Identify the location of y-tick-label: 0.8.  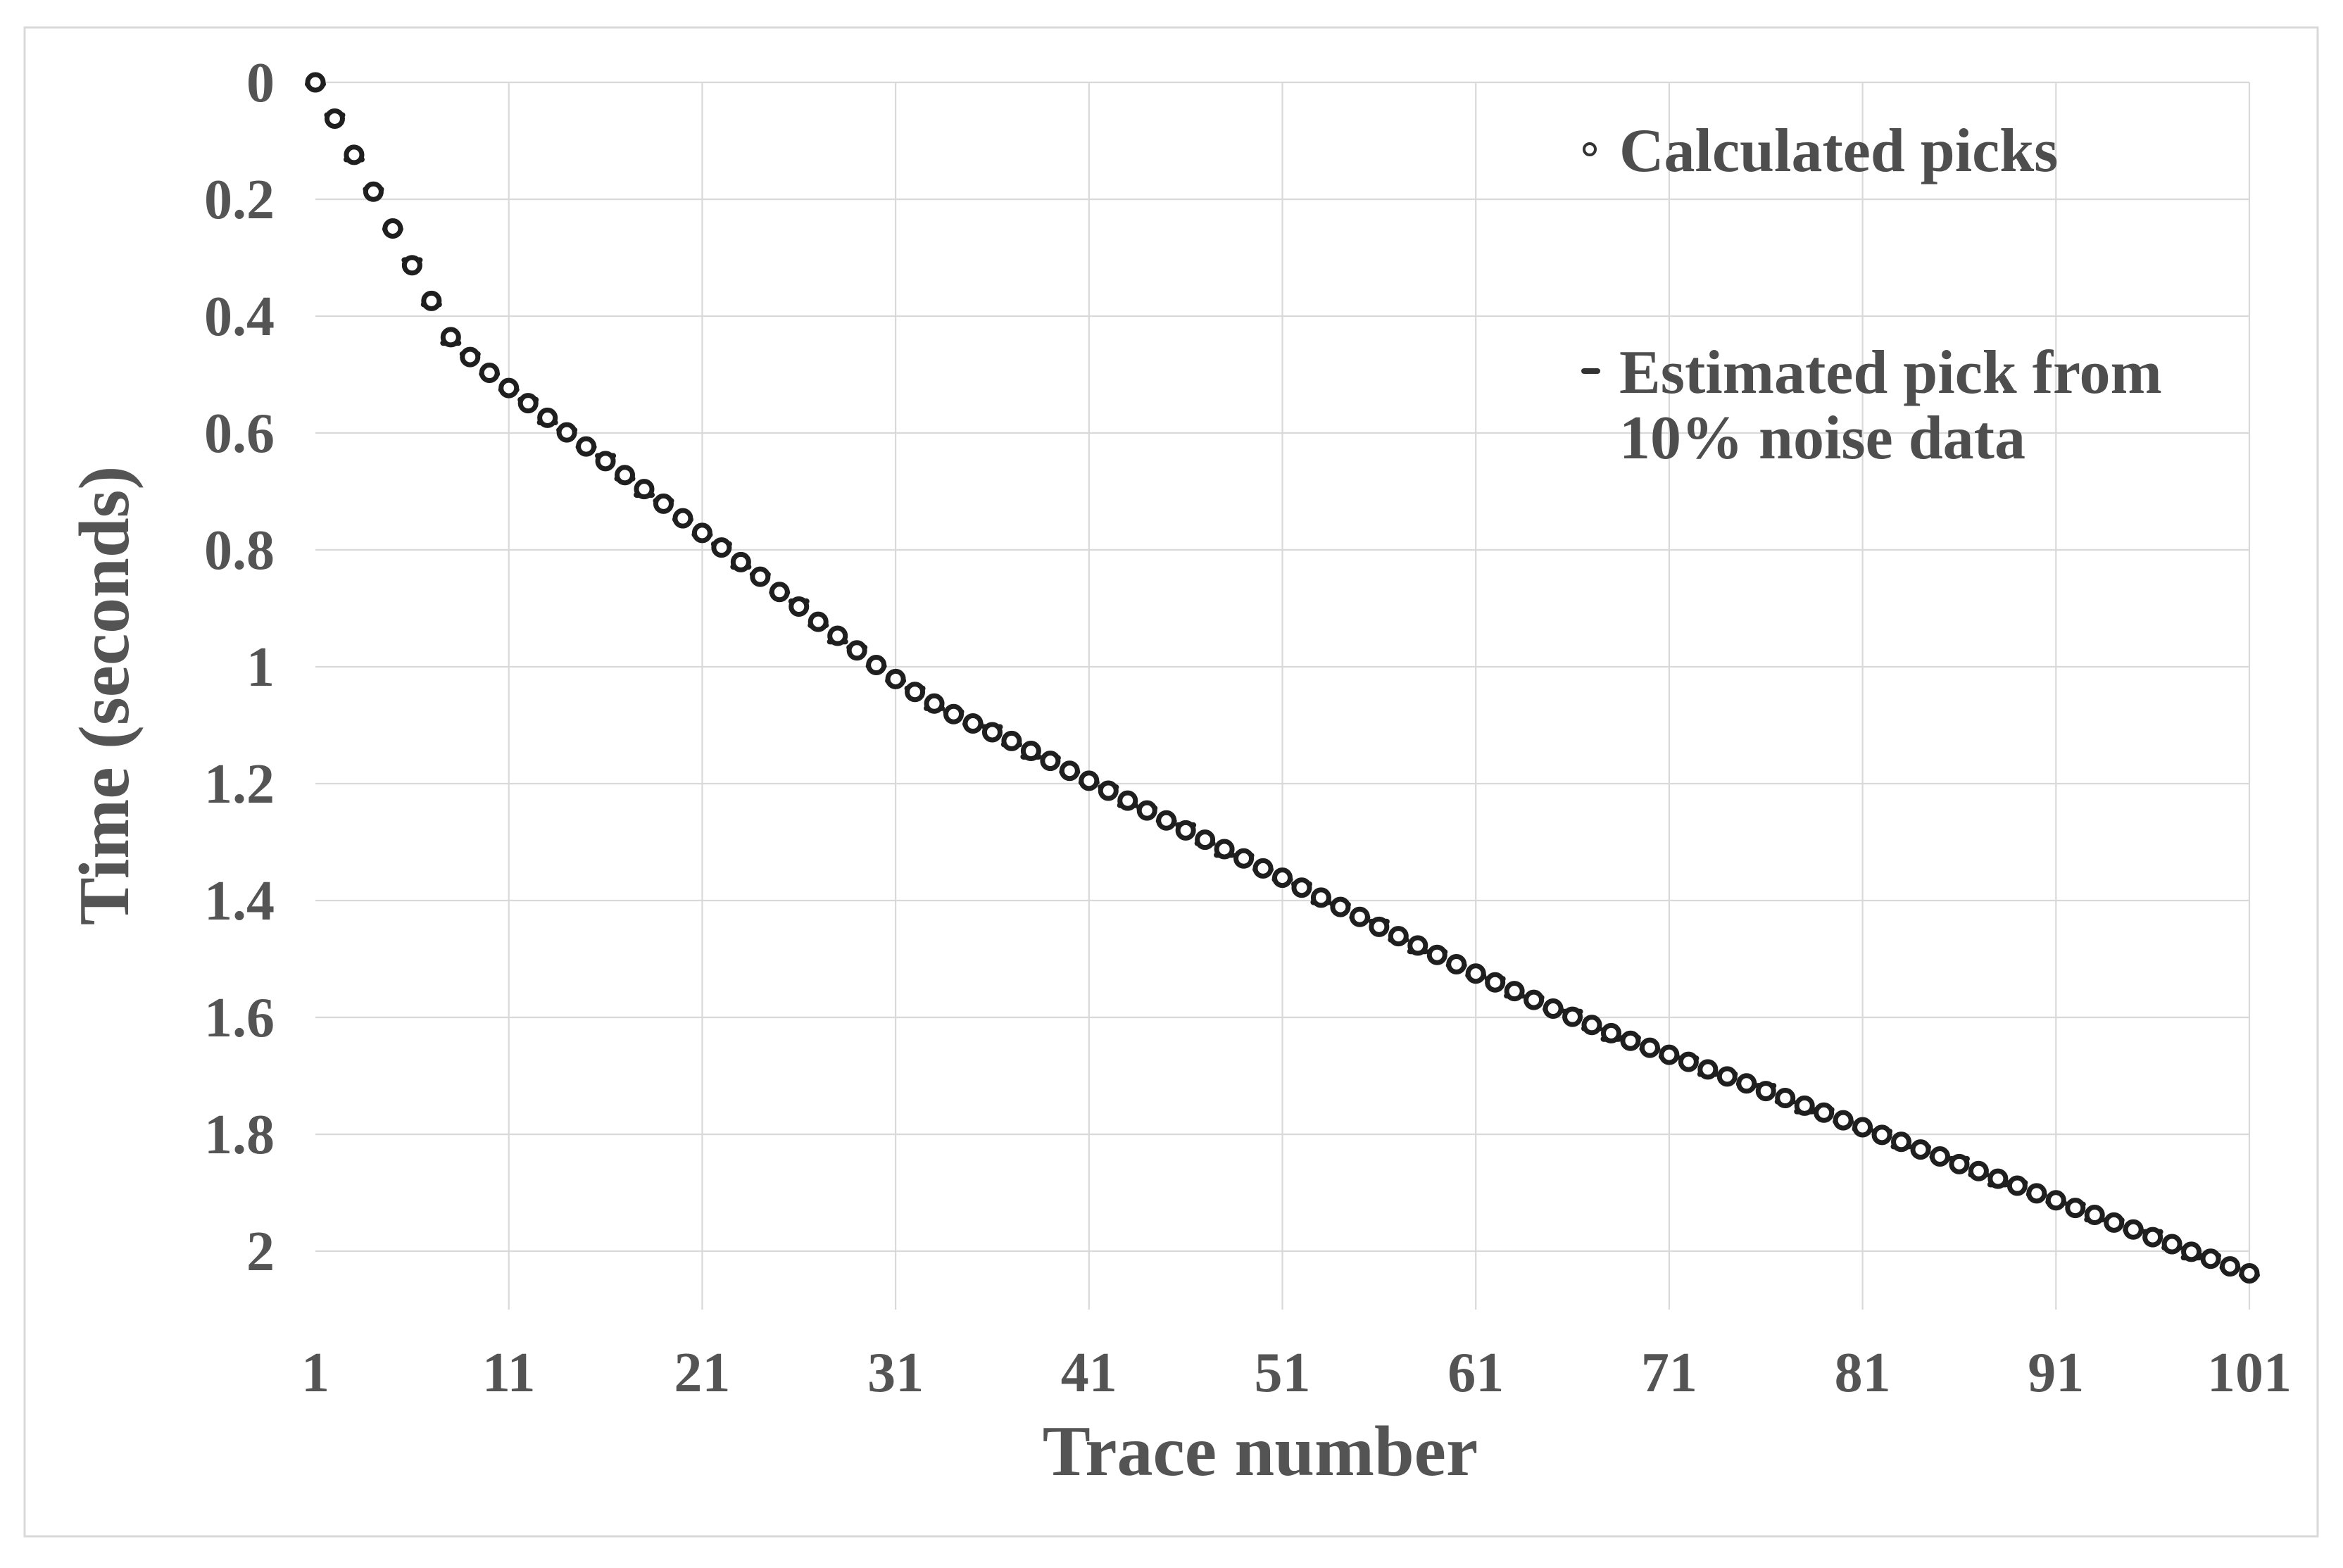
(239, 551).